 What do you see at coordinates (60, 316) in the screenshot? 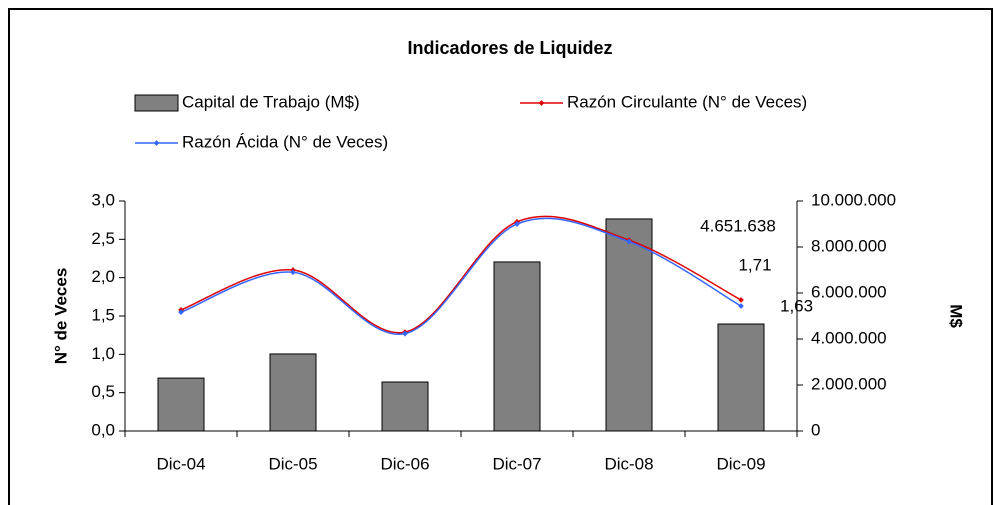
I see `y-axis-title: N° de Veces` at bounding box center [60, 316].